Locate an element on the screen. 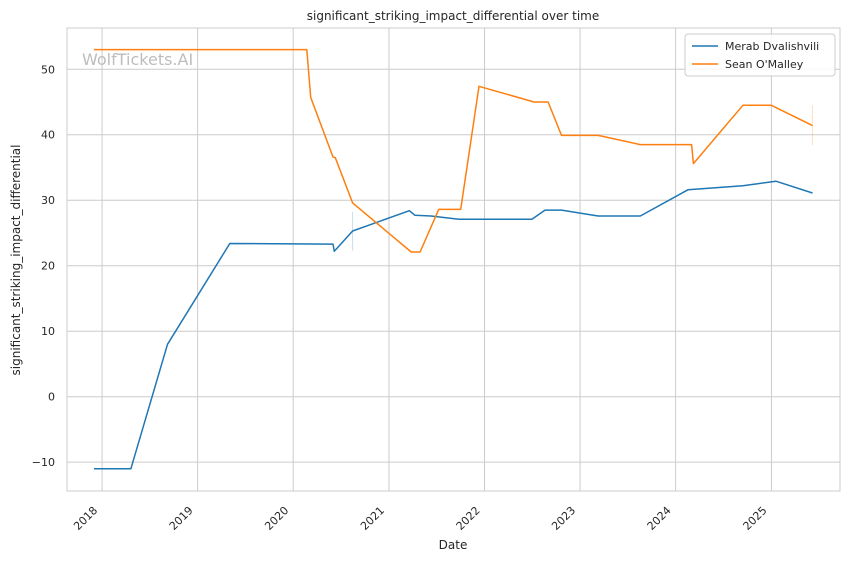 The width and height of the screenshot is (850, 561). y-tick-label: 40 is located at coordinates (48, 135).